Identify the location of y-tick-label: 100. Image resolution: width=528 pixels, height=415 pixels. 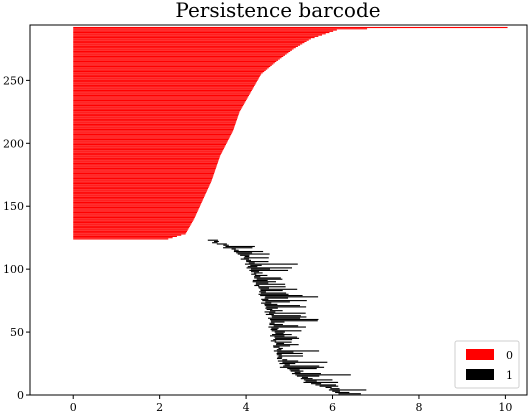
(13, 269).